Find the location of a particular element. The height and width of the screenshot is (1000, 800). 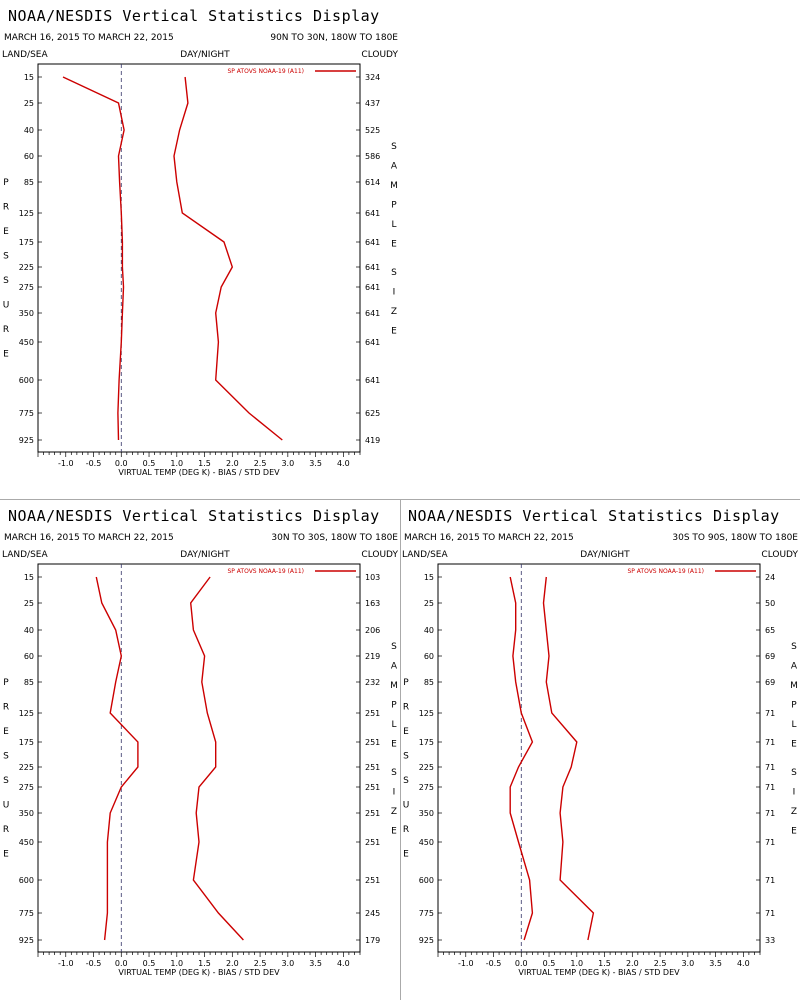

pressure-level-label: 450 is located at coordinates (426, 842).